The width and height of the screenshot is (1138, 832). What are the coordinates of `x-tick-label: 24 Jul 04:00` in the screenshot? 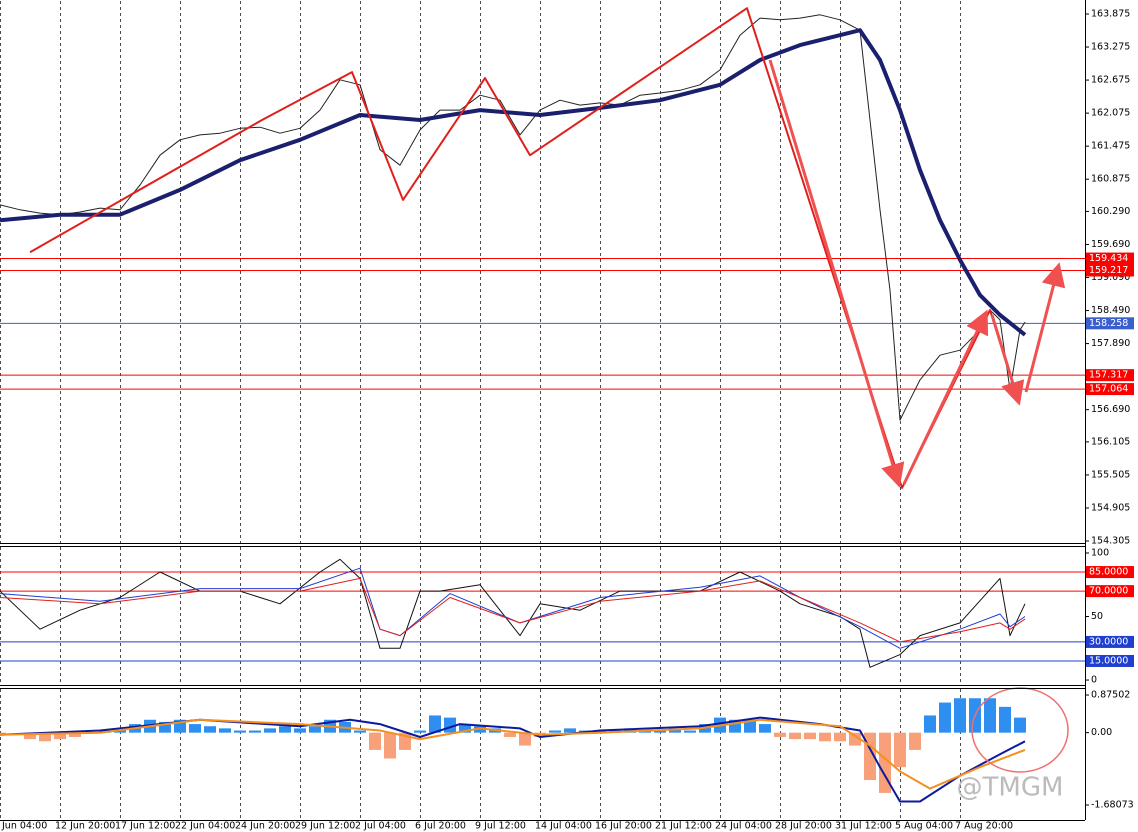 It's located at (743, 826).